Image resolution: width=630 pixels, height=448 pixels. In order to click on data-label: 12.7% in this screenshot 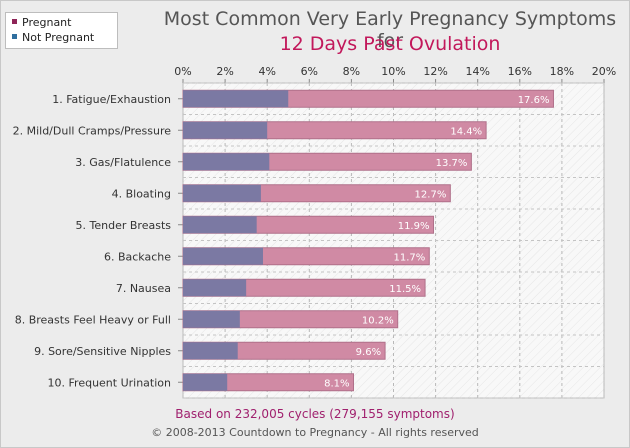, I will do `click(431, 194)`.